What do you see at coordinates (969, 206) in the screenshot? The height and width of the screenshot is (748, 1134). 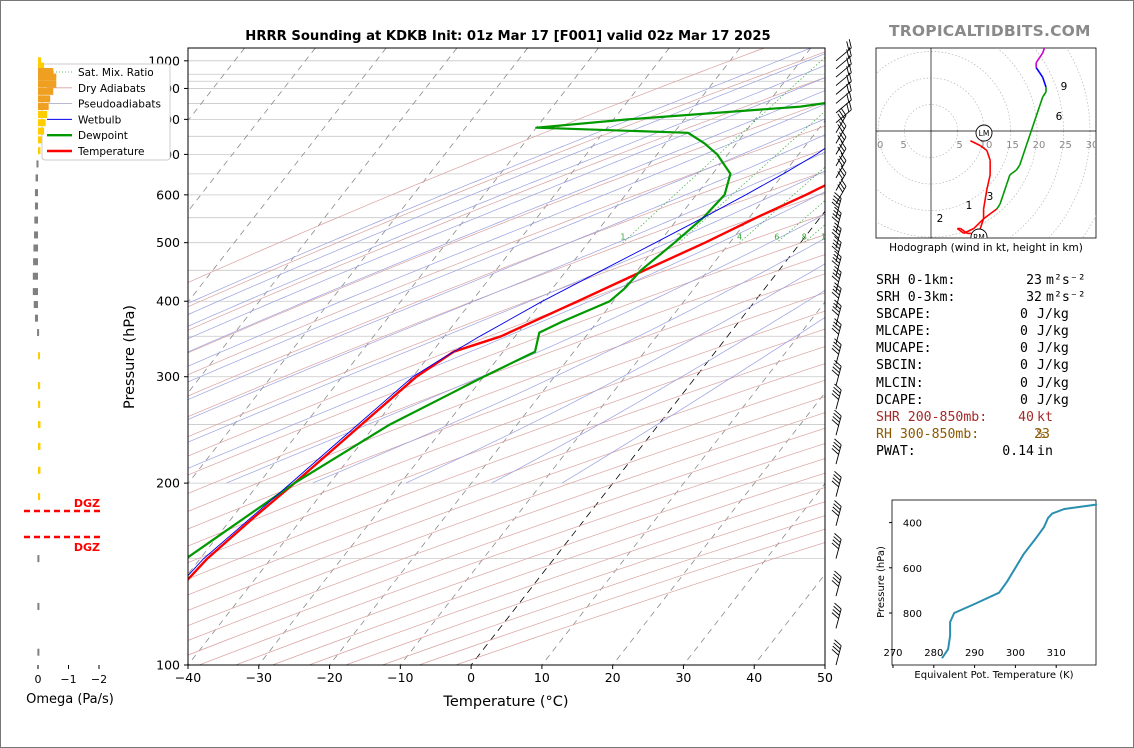 I see `hodograph-height-label: 1` at bounding box center [969, 206].